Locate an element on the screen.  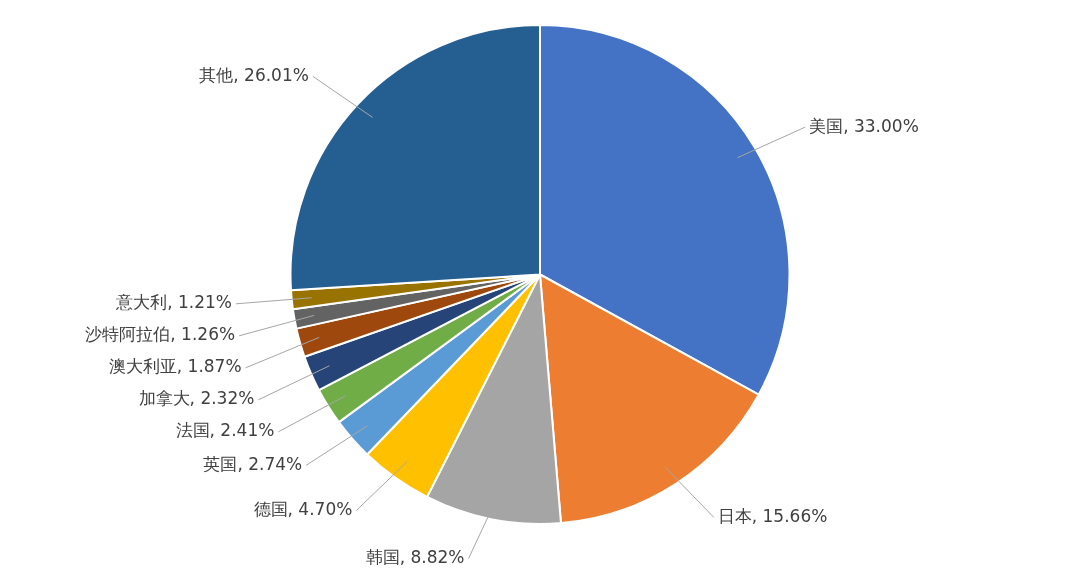
slice-label: 加拿大, 2.32% is located at coordinates (196, 398).